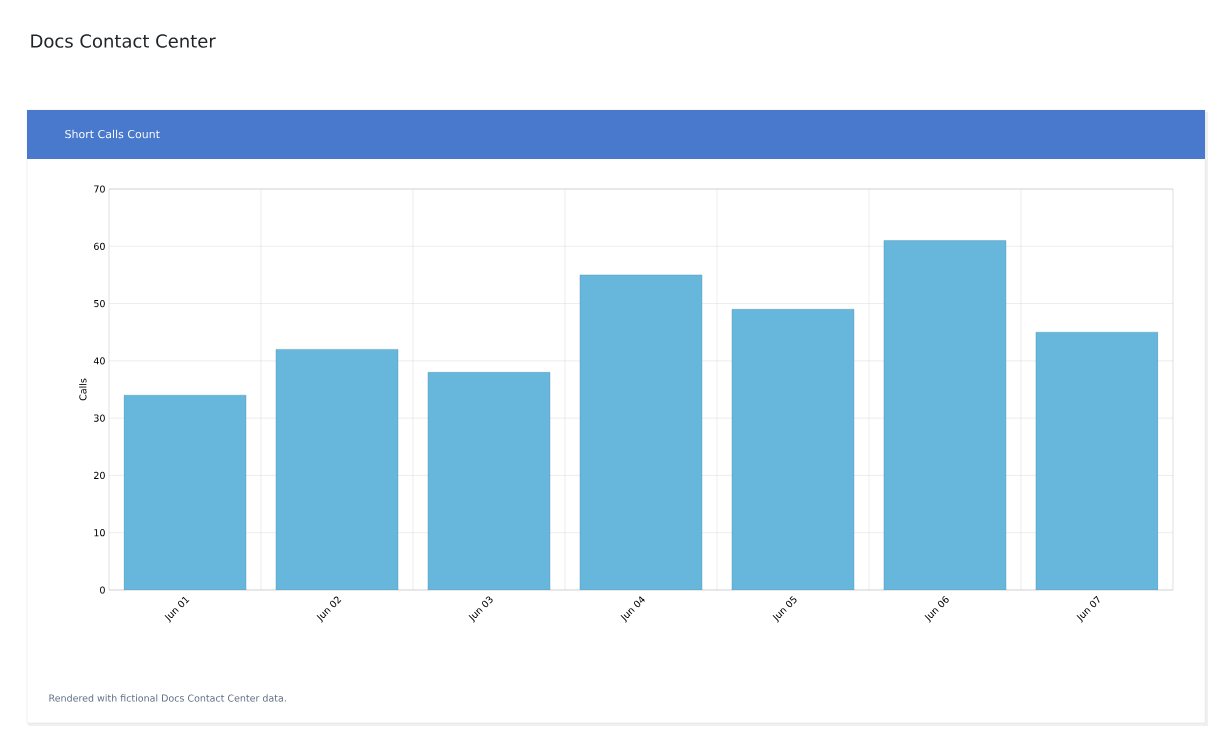  Describe the element at coordinates (123, 41) in the screenshot. I see `chart-title: Docs Contact Center` at that location.